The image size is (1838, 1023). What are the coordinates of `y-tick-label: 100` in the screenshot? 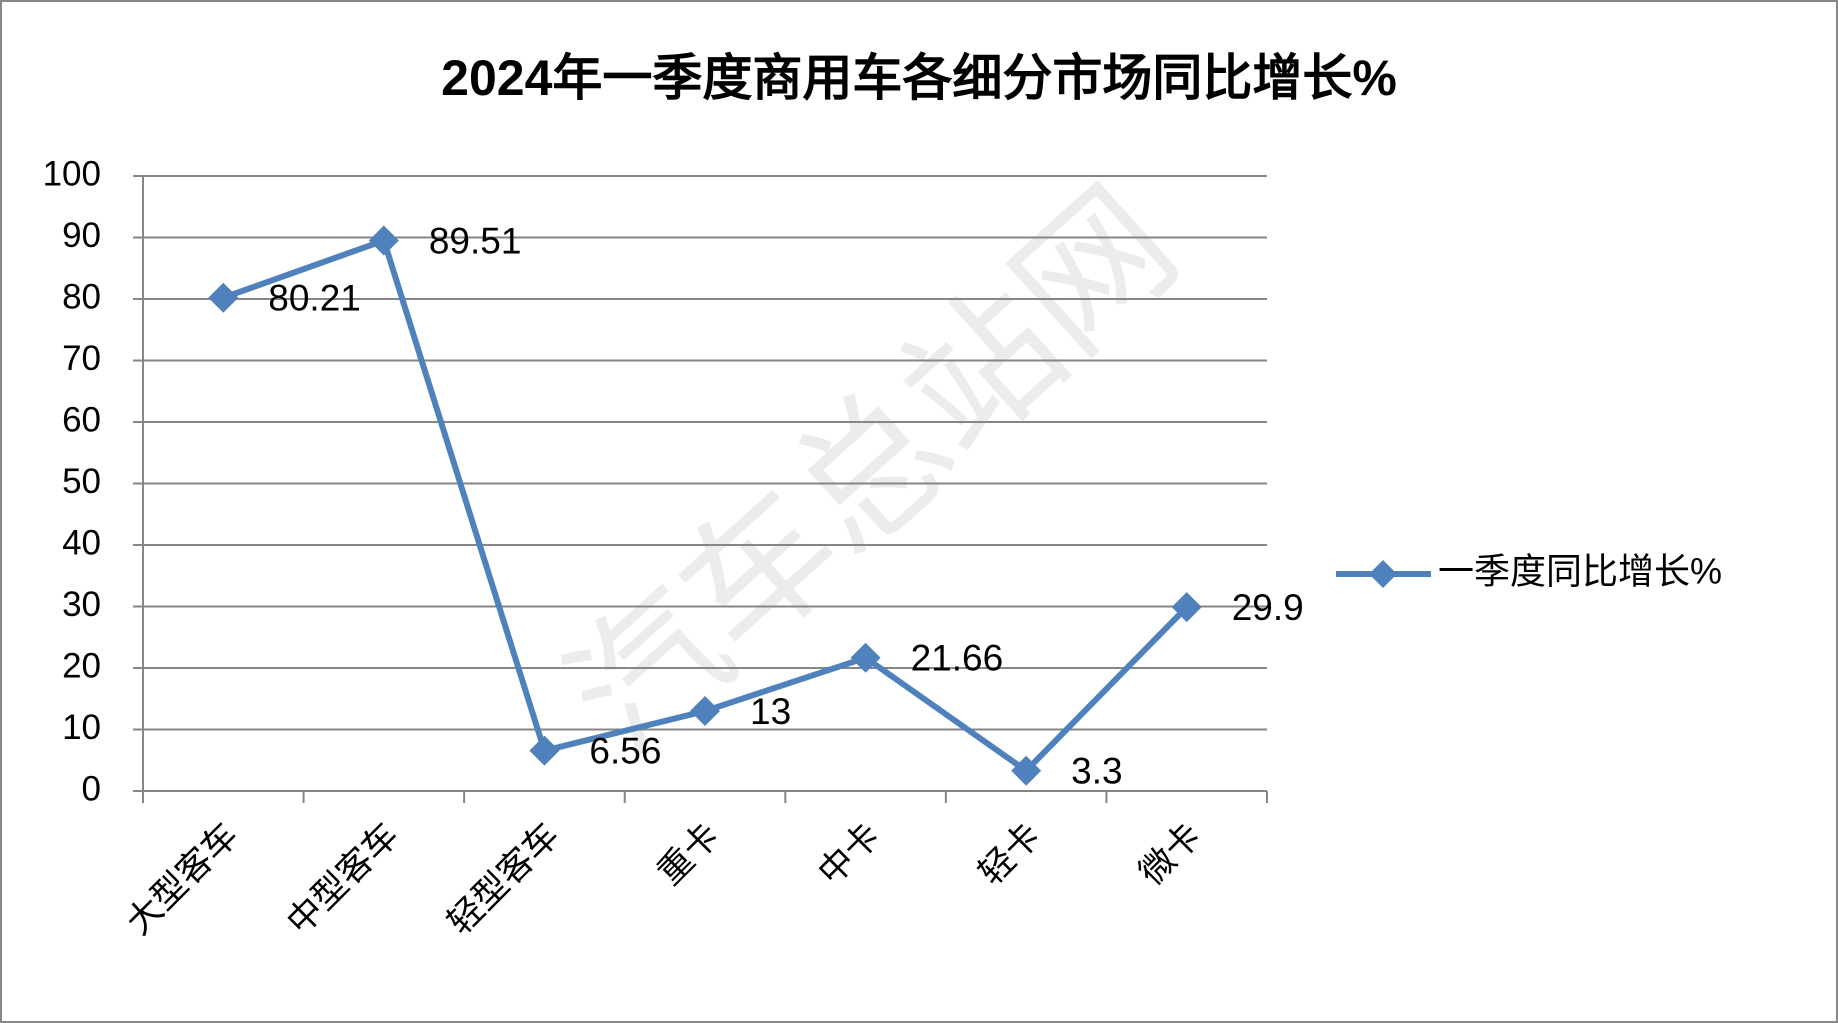 It's located at (72, 173).